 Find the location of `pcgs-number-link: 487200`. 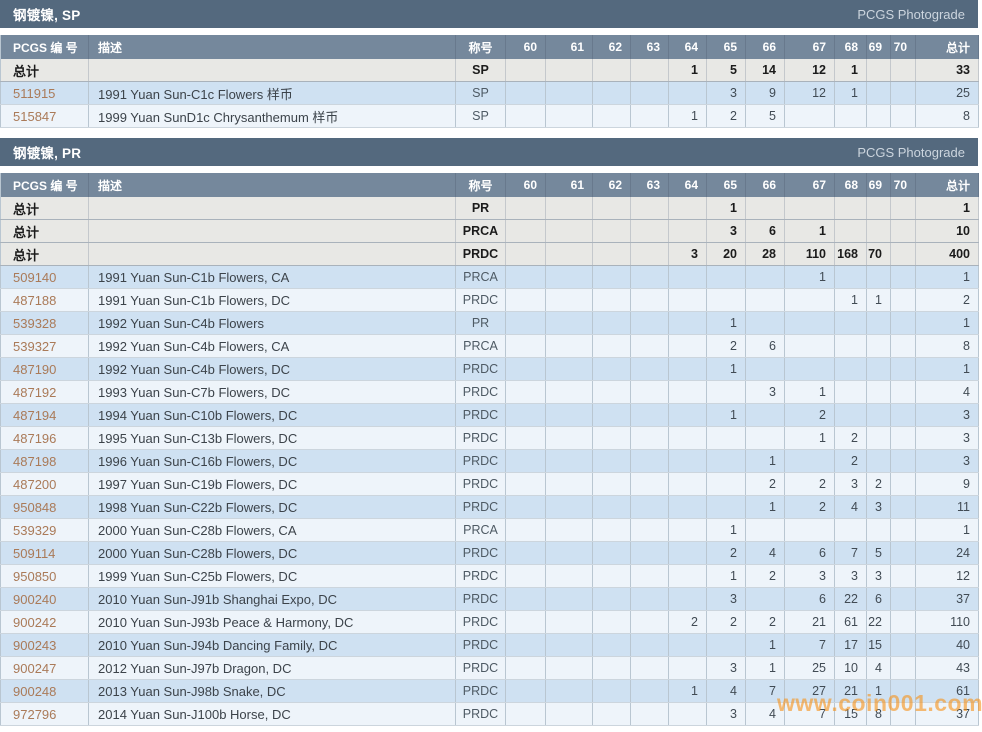

pcgs-number-link: 487200 is located at coordinates (35, 484).